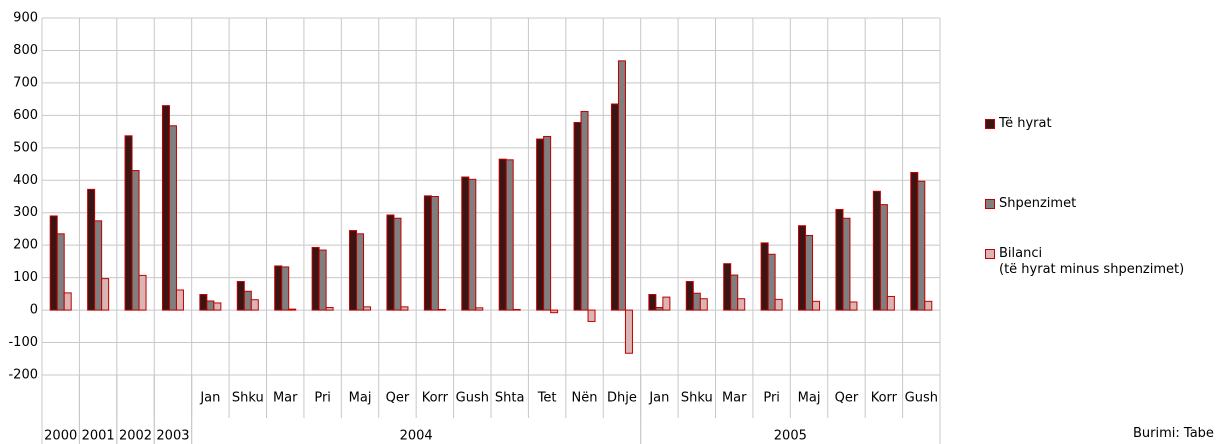 This screenshot has height=444, width=1223. What do you see at coordinates (25, 180) in the screenshot?
I see `y-tick-label: 400` at bounding box center [25, 180].